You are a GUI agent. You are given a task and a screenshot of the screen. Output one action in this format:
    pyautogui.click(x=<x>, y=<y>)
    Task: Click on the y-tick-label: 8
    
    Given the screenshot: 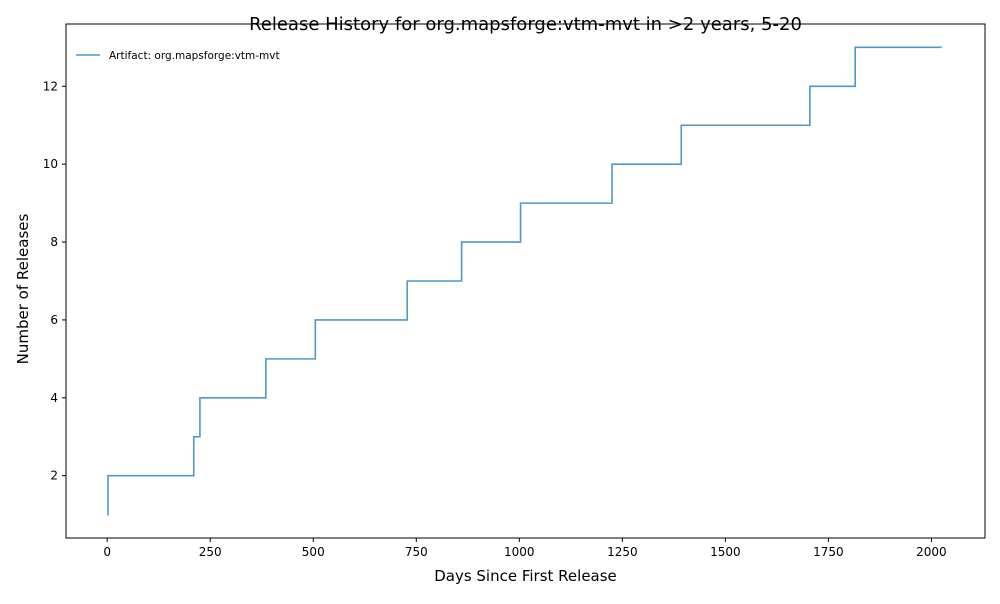 What is the action you would take?
    pyautogui.click(x=54, y=242)
    